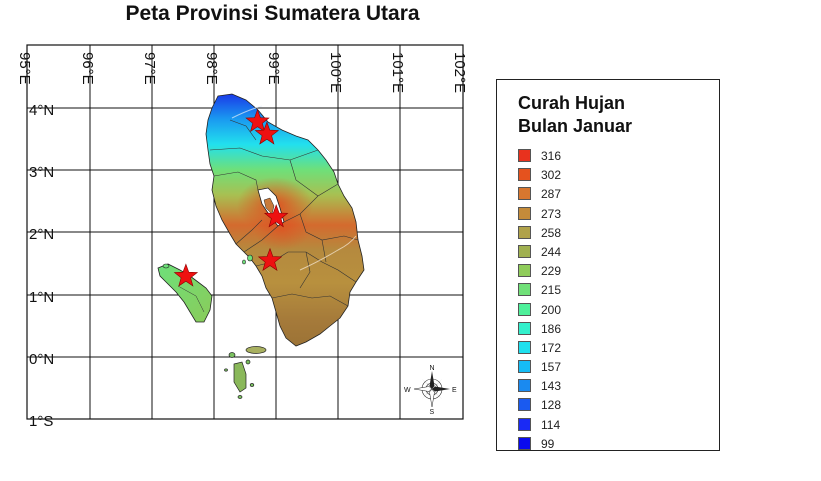 The height and width of the screenshot is (481, 821). I want to click on compass-e: E, so click(454, 390).